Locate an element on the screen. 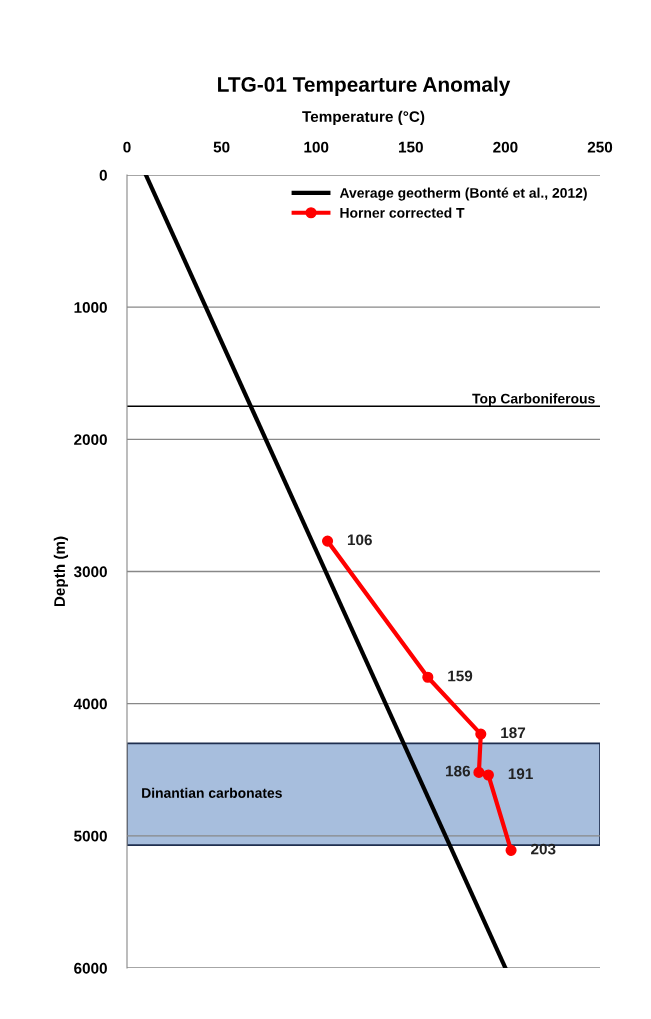 Image resolution: width=651 pixels, height=1019 pixels. data-label: 203 is located at coordinates (543, 849).